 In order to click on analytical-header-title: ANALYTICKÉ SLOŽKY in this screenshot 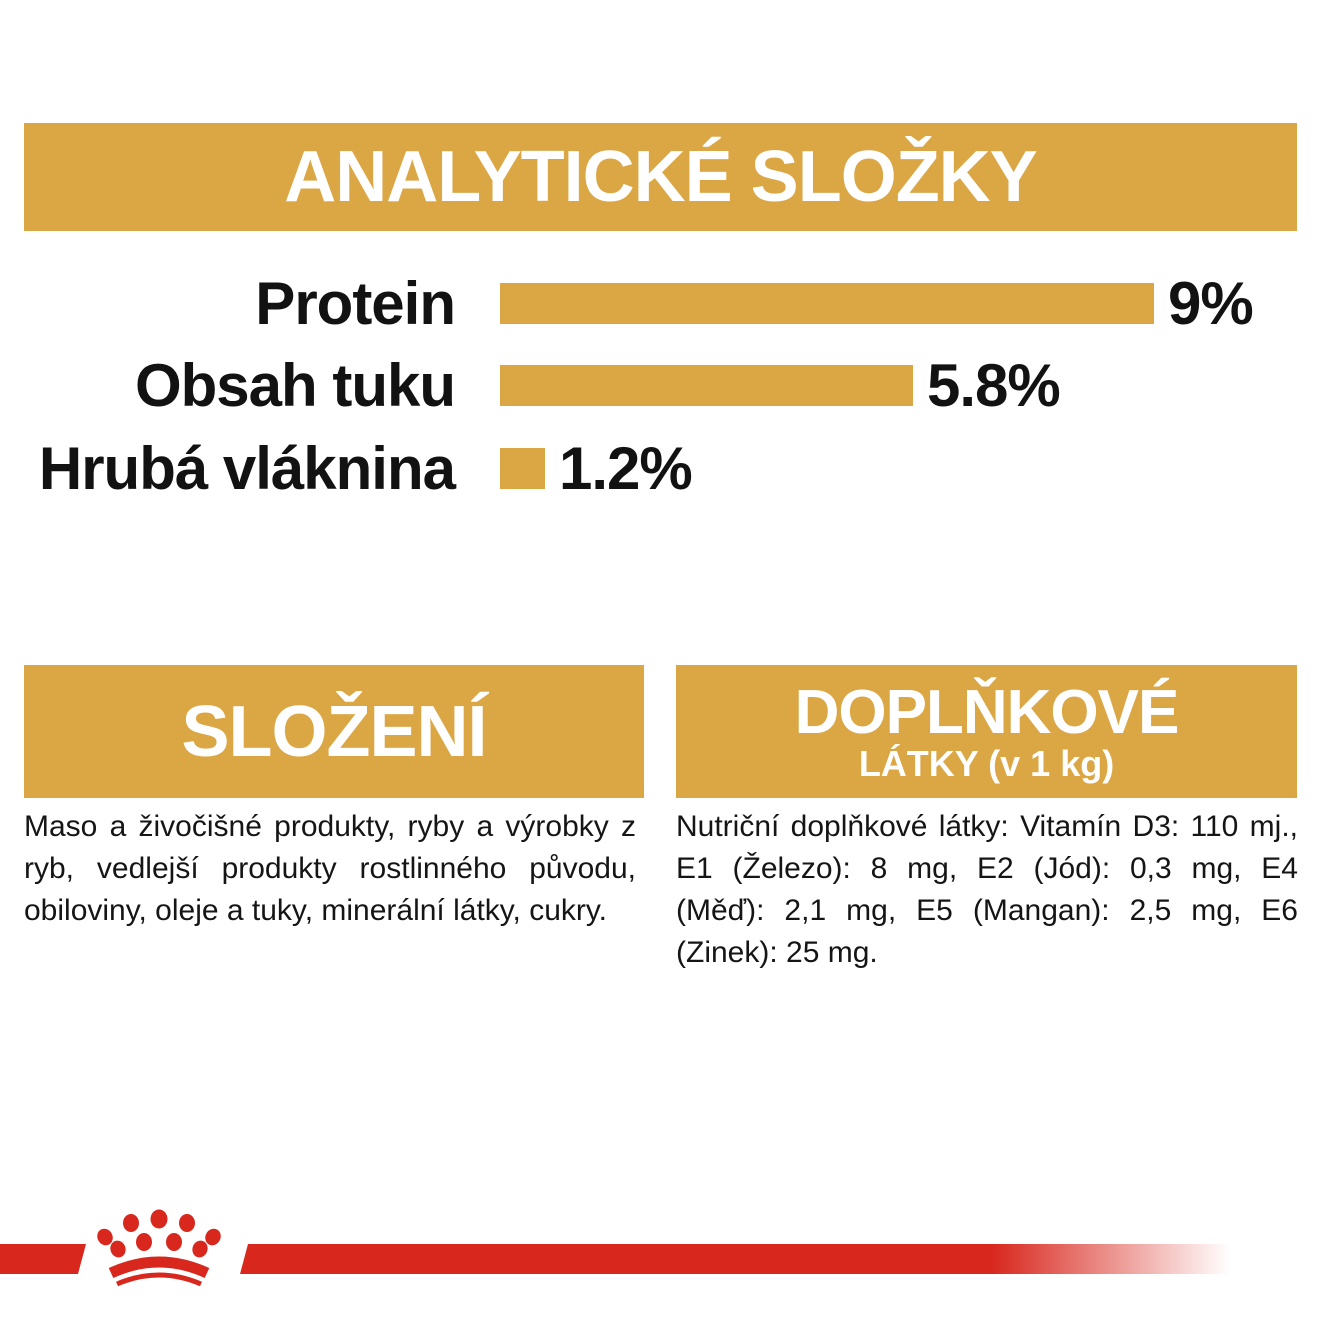, I will do `click(660, 177)`.